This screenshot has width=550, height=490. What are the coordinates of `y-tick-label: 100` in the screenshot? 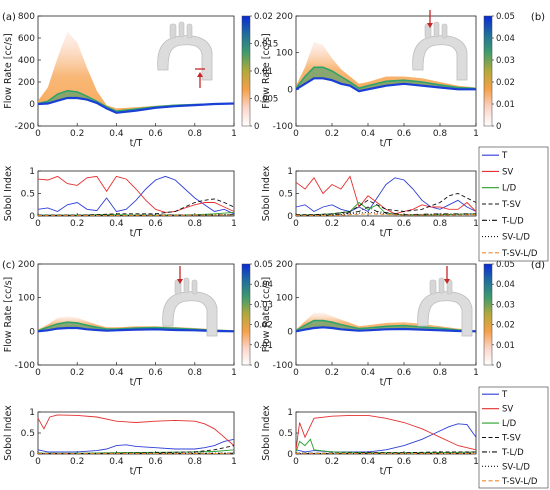 It's located at (284, 299).